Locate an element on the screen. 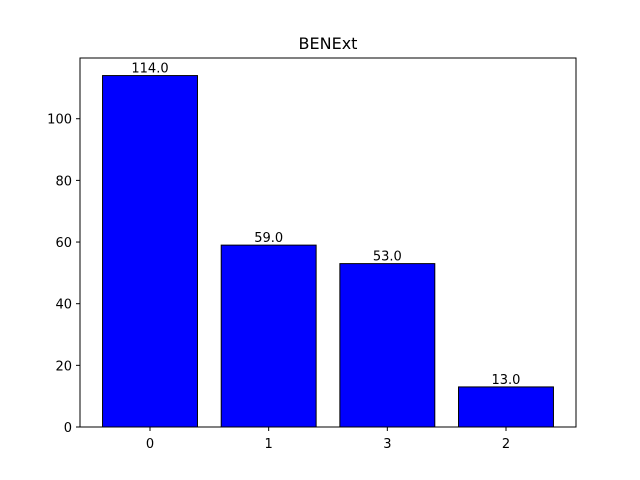  y-tick-label-0: 0 is located at coordinates (68, 428).